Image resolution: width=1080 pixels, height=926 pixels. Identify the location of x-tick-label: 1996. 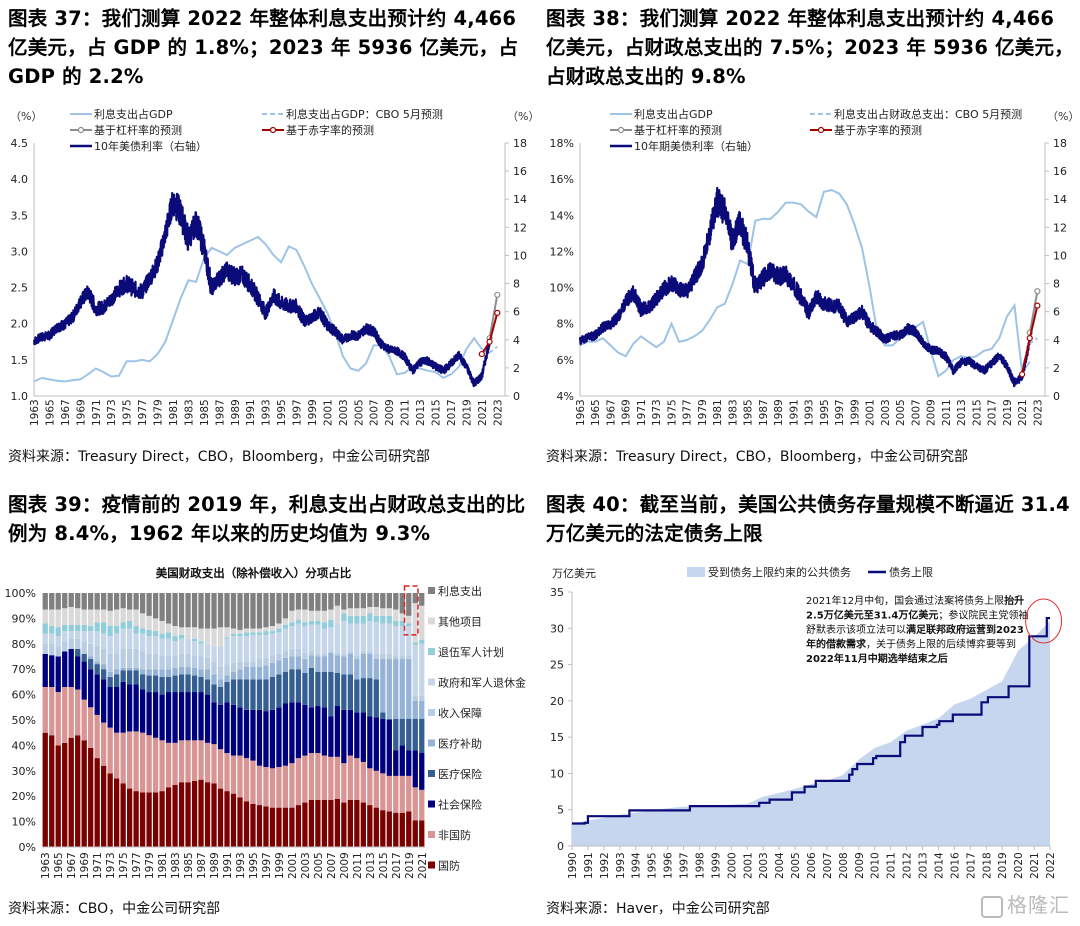
(669, 865).